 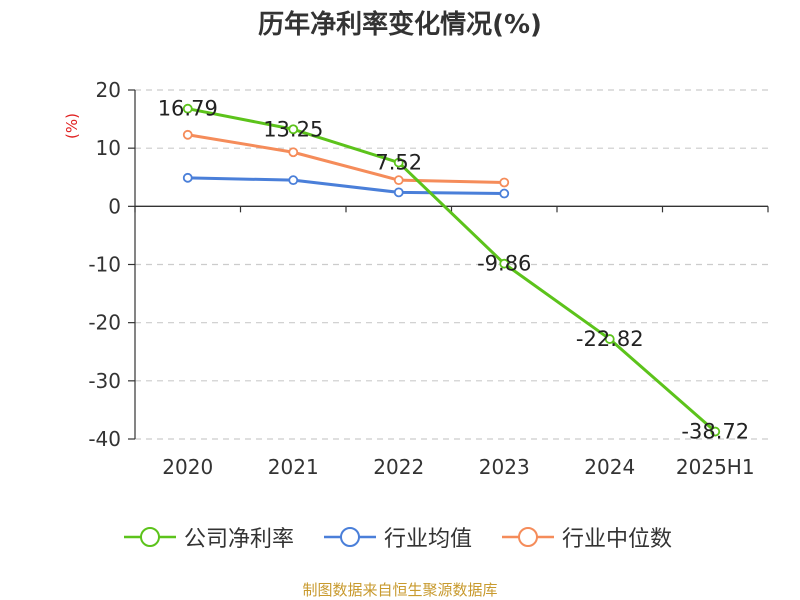 I want to click on y-tick-label: -20, so click(x=104, y=323).